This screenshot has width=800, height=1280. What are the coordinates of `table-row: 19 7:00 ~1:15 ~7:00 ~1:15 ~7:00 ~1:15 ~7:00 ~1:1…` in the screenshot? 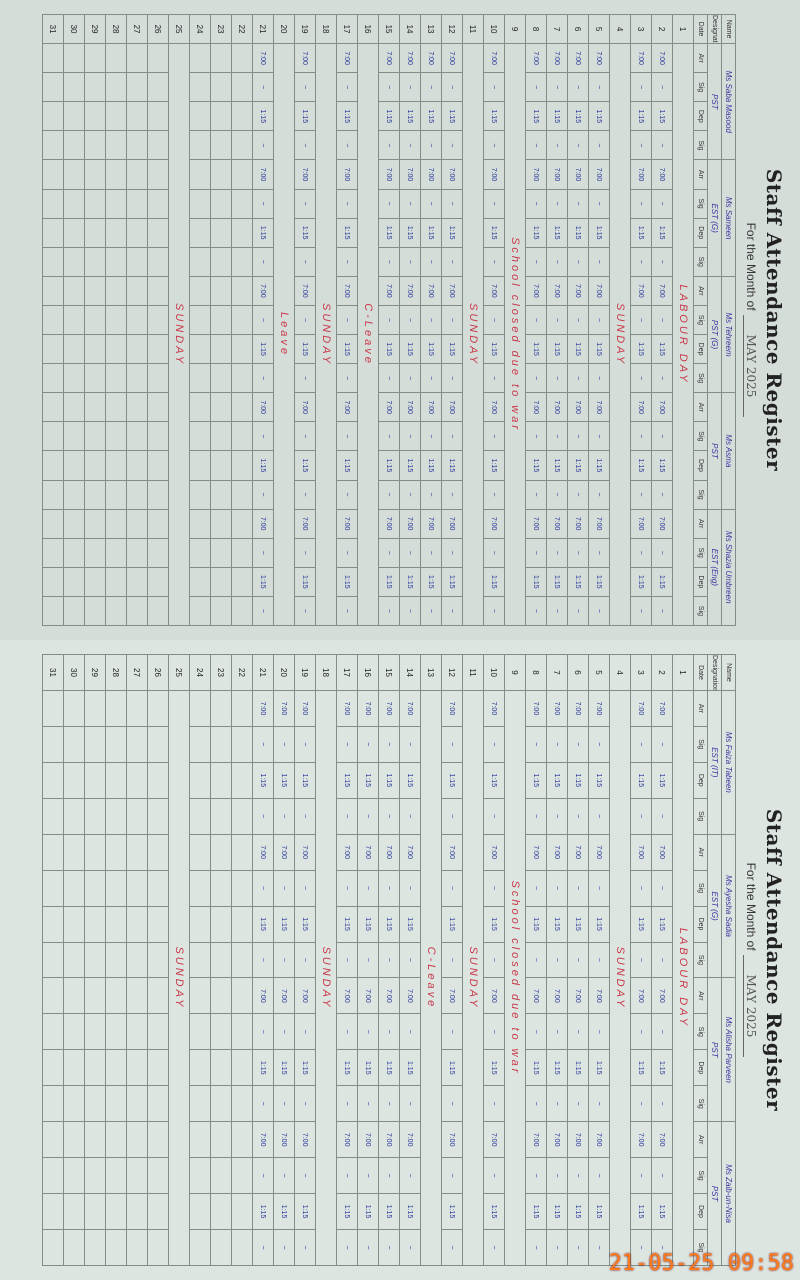 It's located at (305, 320).